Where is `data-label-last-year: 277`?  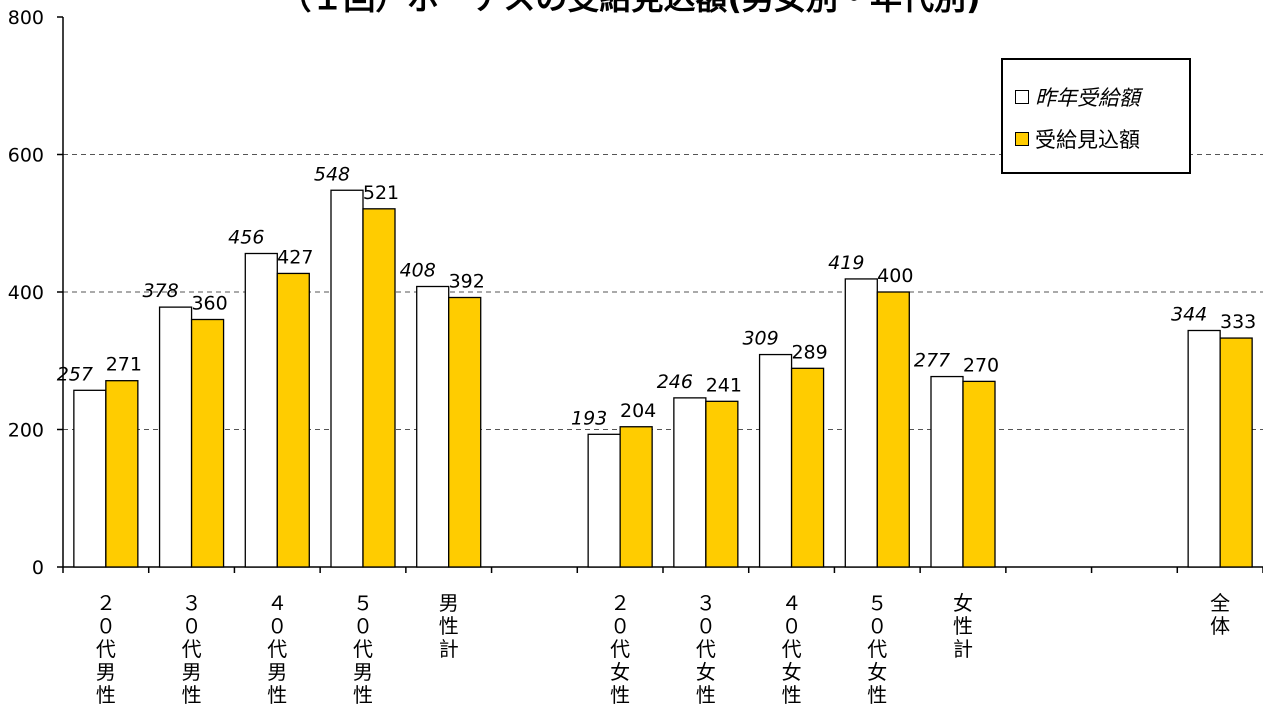
data-label-last-year: 277 is located at coordinates (932, 361).